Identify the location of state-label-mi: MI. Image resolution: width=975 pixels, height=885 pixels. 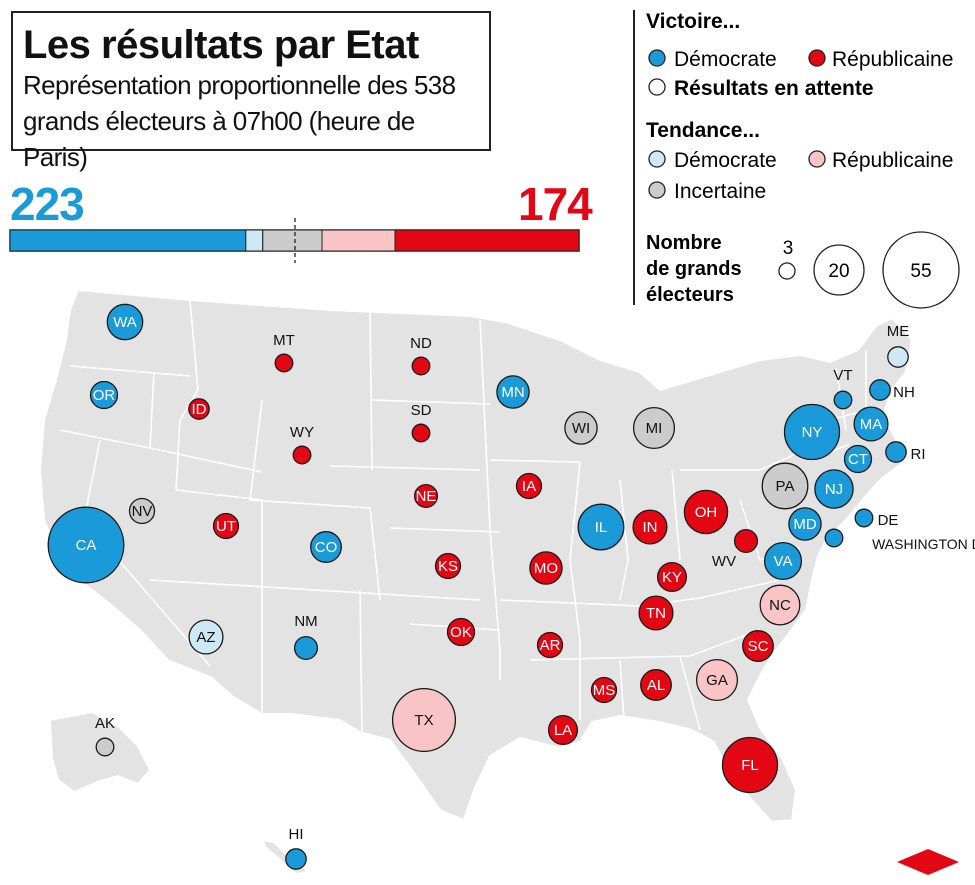
(654, 428).